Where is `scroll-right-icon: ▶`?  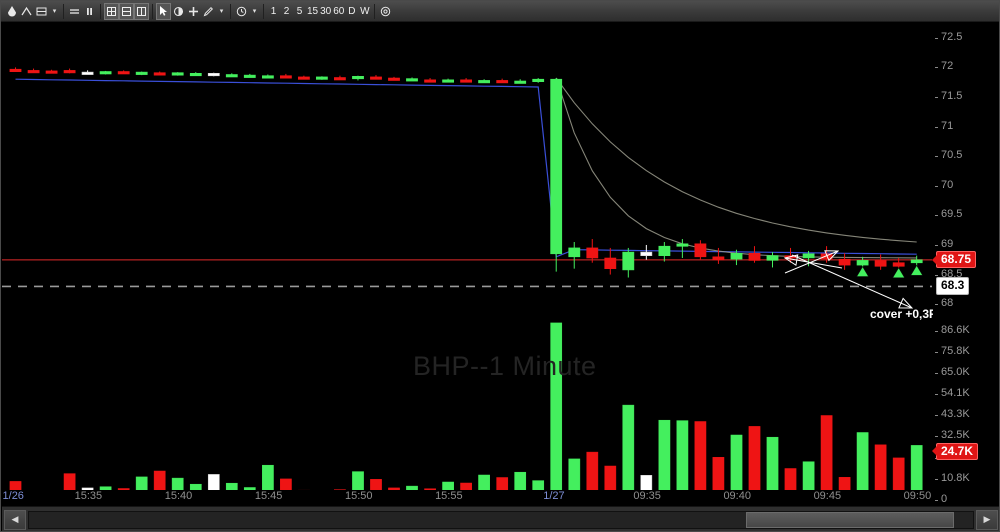
scroll-right-icon: ▶ is located at coordinates (987, 519).